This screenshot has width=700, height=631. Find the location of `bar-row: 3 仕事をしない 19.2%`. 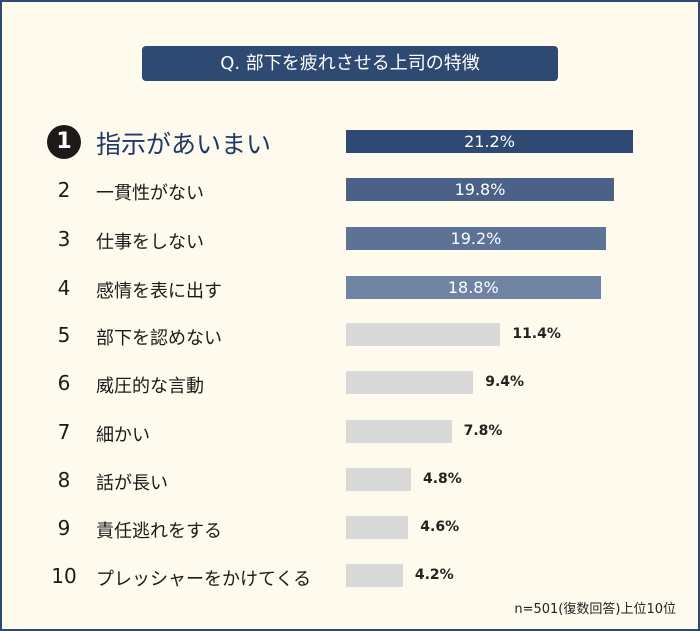

bar-row: 3 仕事をしない 19.2% is located at coordinates (350, 239).